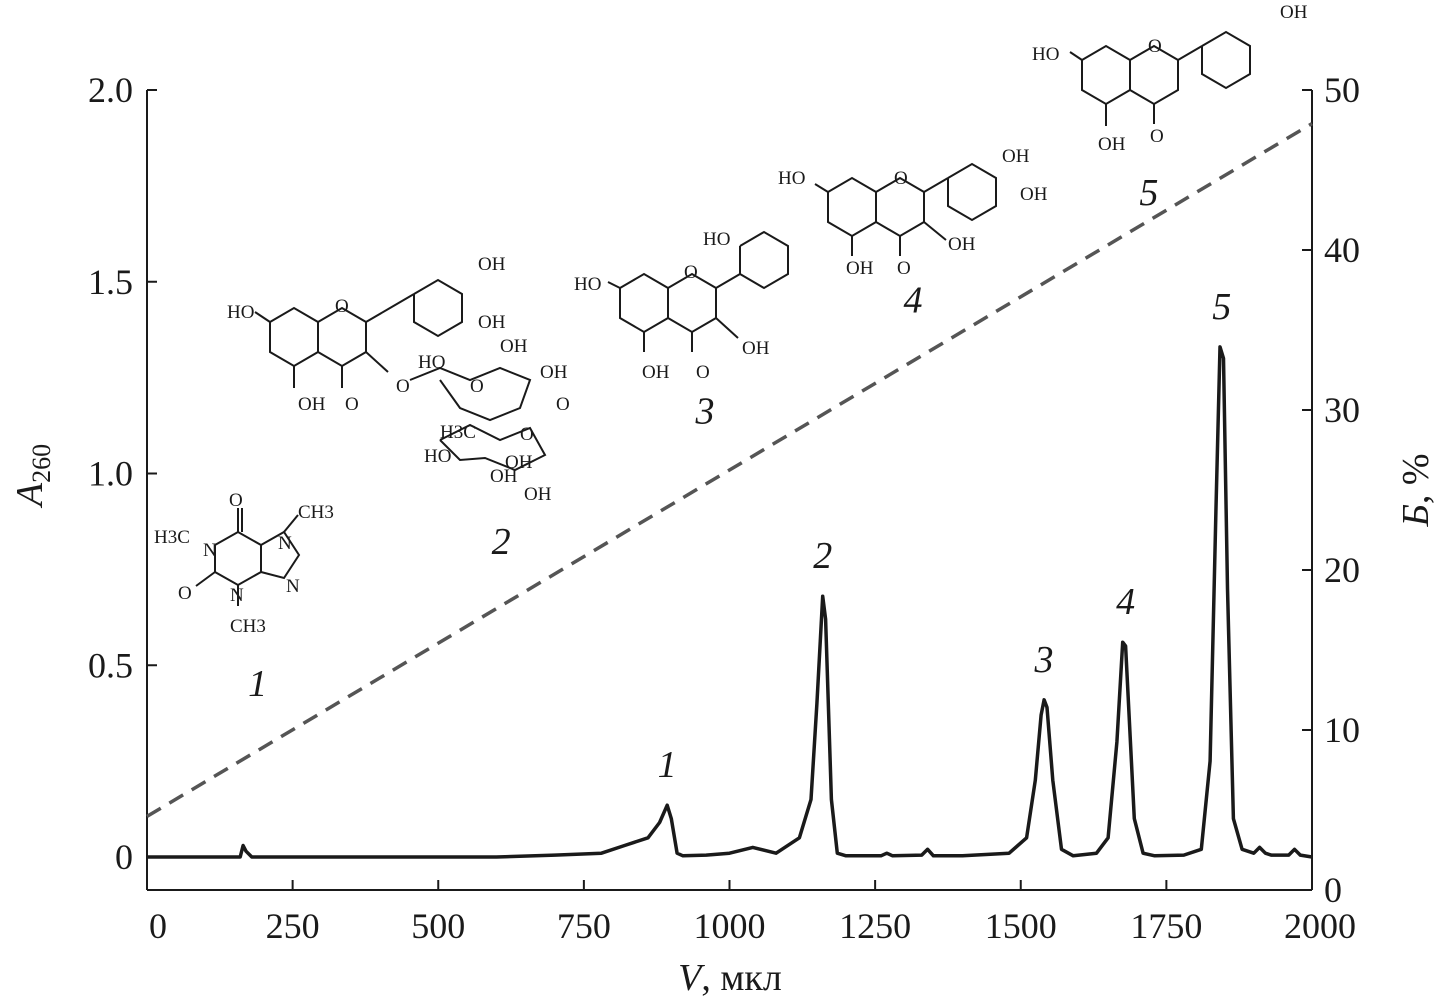 This screenshot has height=1002, width=1440. What do you see at coordinates (244, 563) in the screenshot?
I see `structure-1-drawing: O H3C N O N CH3 N N CH3` at bounding box center [244, 563].